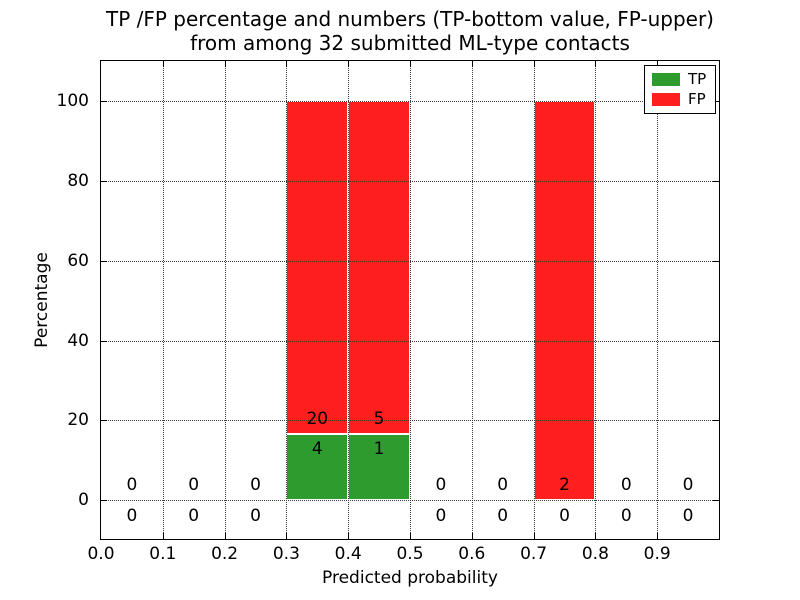  I want to click on x-tick-labels: 0.0 0.1 0.2 0.3 0.4 0.5 0.6 0.7 0.8 0.9, so click(403, 556).